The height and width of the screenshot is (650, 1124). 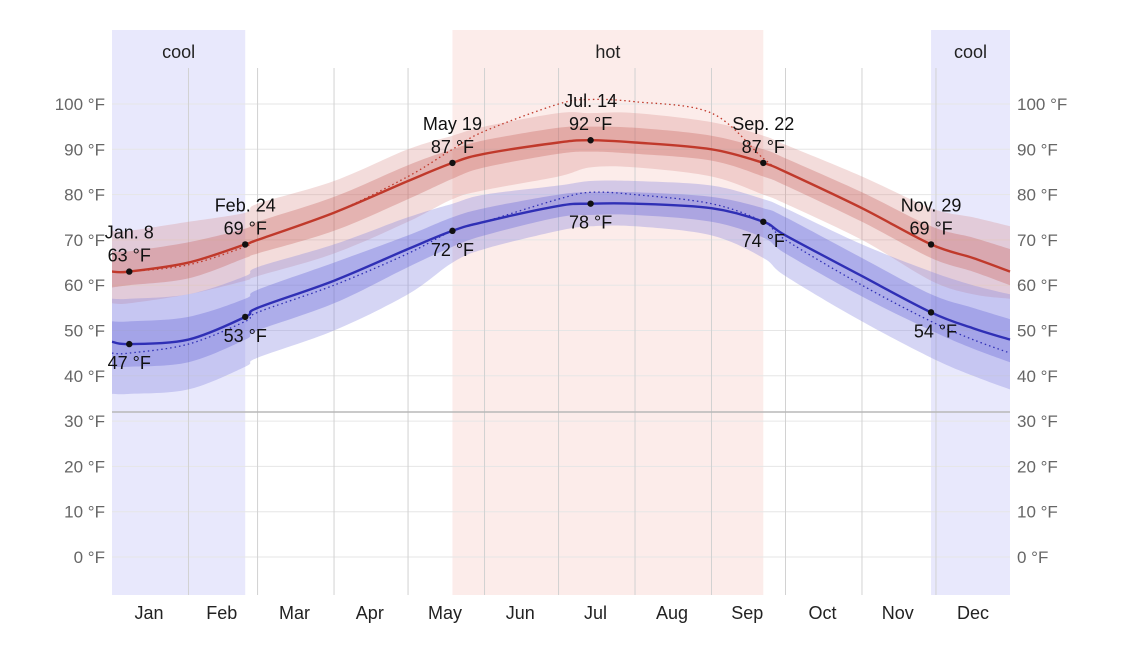 I want to click on x-tick-month: Oct, so click(x=822, y=613).